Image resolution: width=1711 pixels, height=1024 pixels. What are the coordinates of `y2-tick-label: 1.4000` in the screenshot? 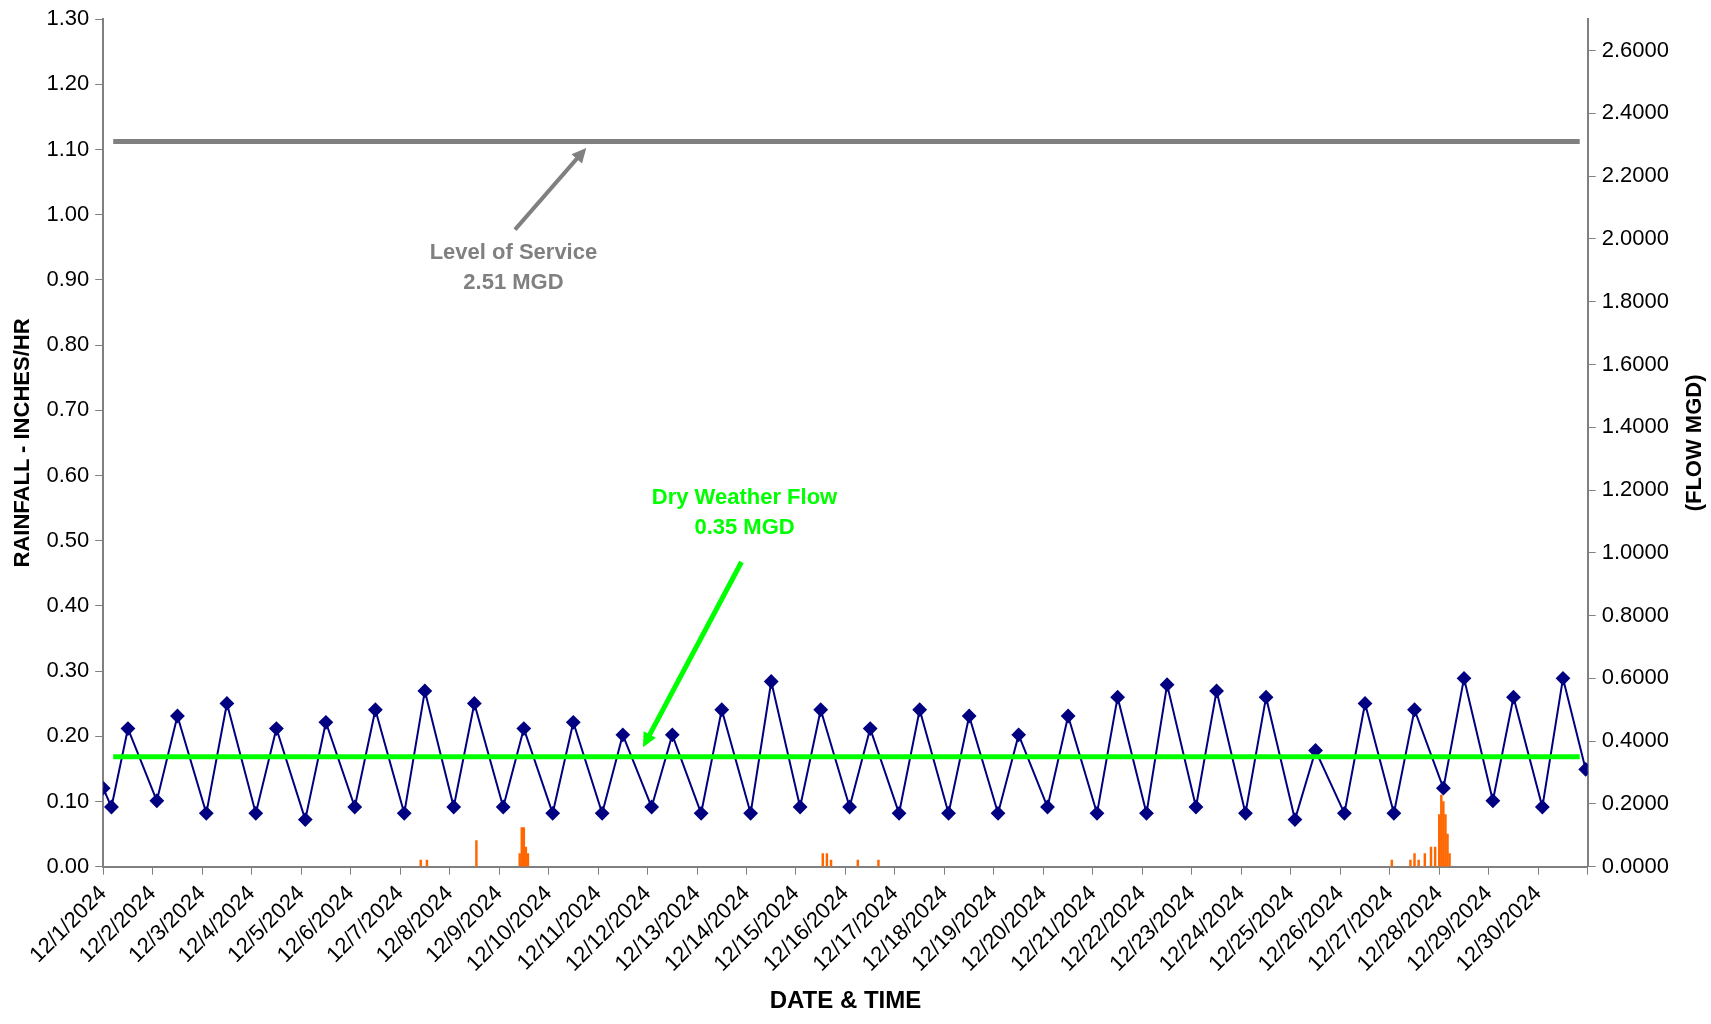 It's located at (1635, 426).